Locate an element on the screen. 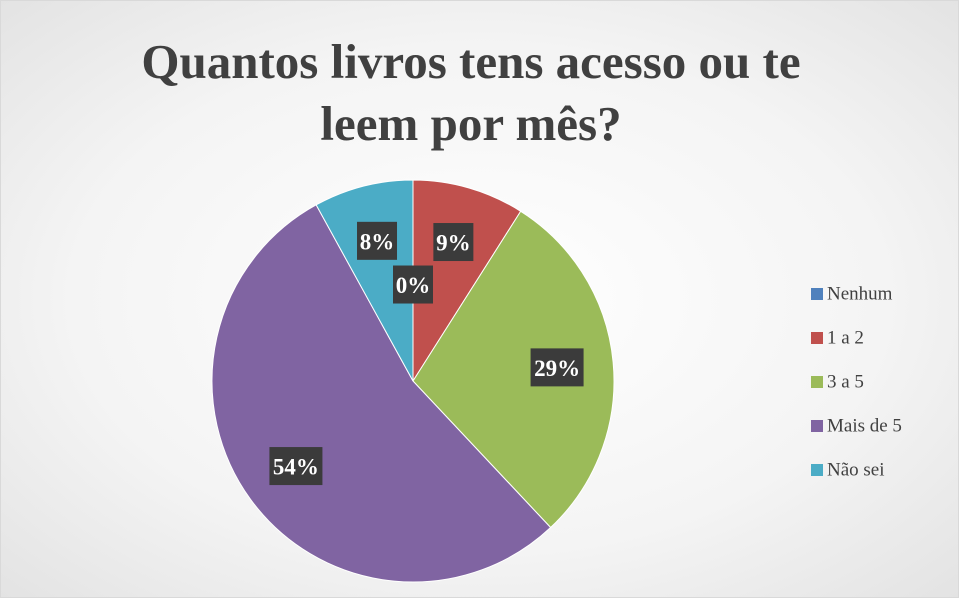 This screenshot has width=959, height=598. legend-label: Não sei is located at coordinates (856, 470).